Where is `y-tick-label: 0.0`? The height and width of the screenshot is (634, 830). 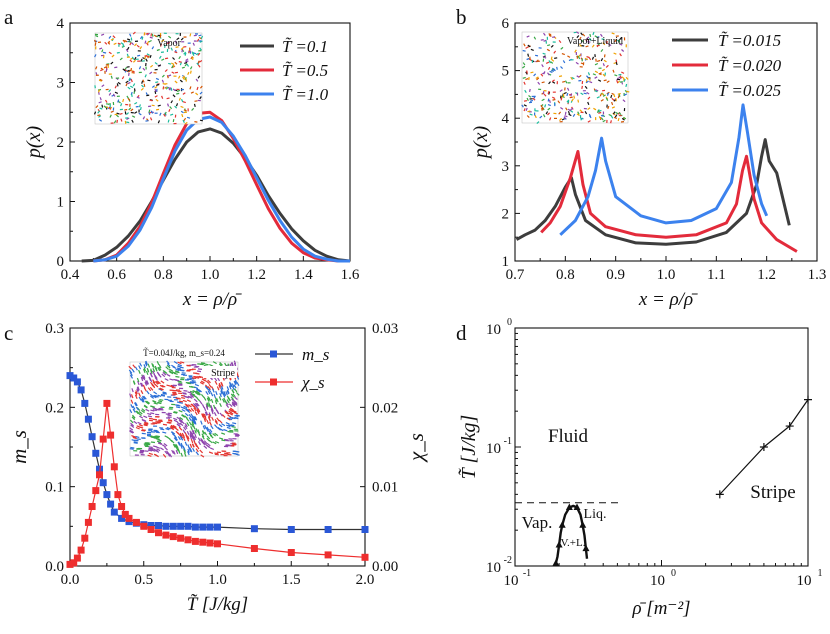 y-tick-label: 0.0 is located at coordinates (54, 567).